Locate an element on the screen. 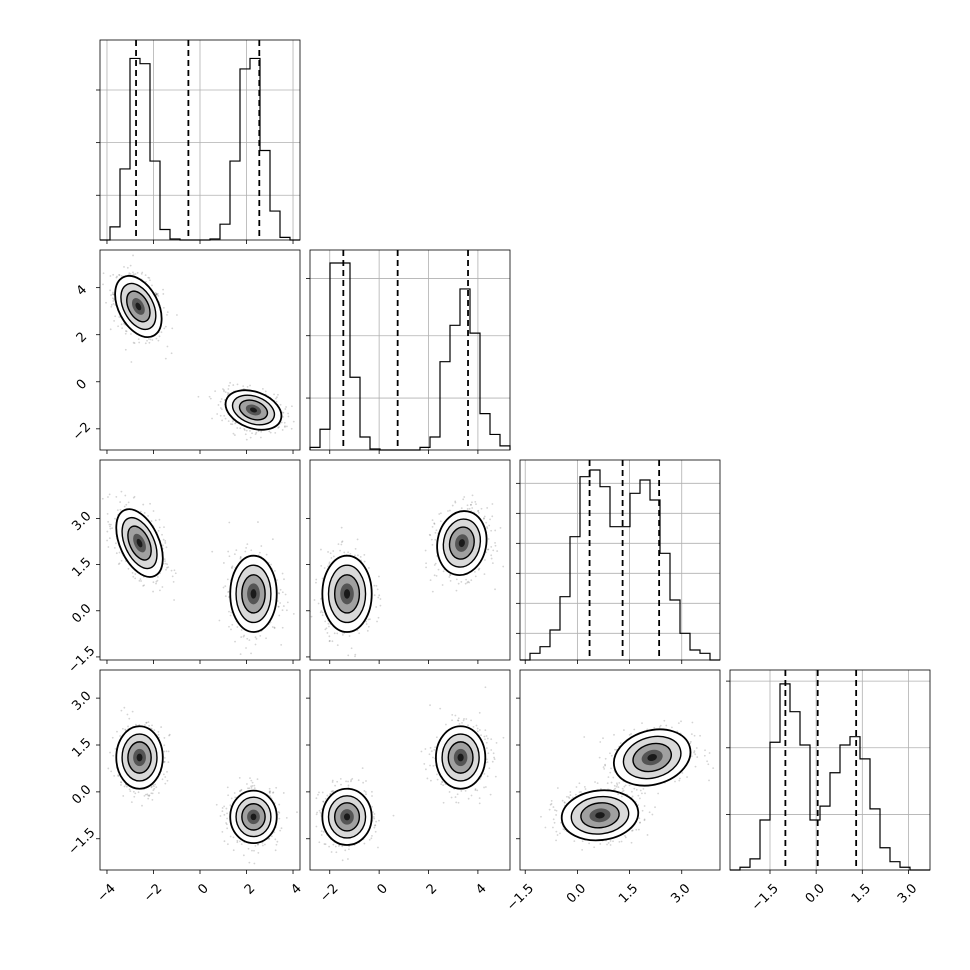 The height and width of the screenshot is (970, 970). panel-content is located at coordinates (198, 347).